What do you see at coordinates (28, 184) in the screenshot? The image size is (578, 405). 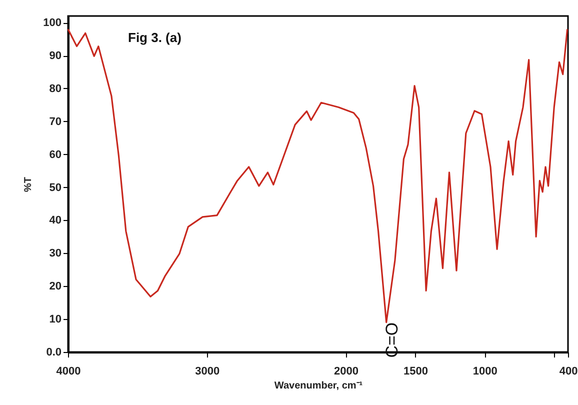 I see `y-axis-title: %T` at bounding box center [28, 184].